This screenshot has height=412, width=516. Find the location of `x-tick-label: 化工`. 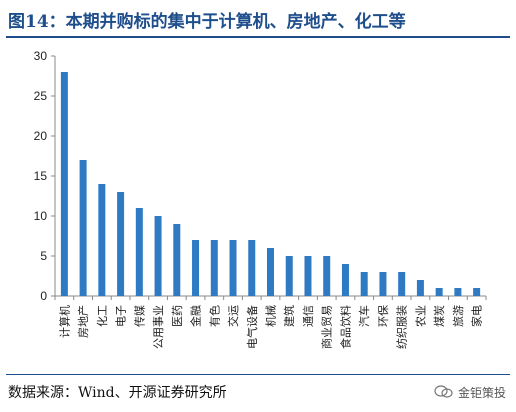

x-tick-label: 化工 is located at coordinates (102, 316).